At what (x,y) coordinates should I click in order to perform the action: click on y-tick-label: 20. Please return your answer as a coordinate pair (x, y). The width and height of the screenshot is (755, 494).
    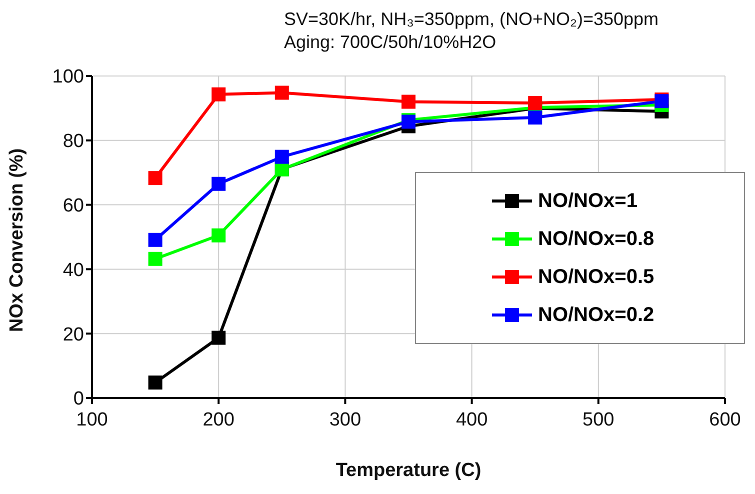
    Looking at the image, I should click on (73, 335).